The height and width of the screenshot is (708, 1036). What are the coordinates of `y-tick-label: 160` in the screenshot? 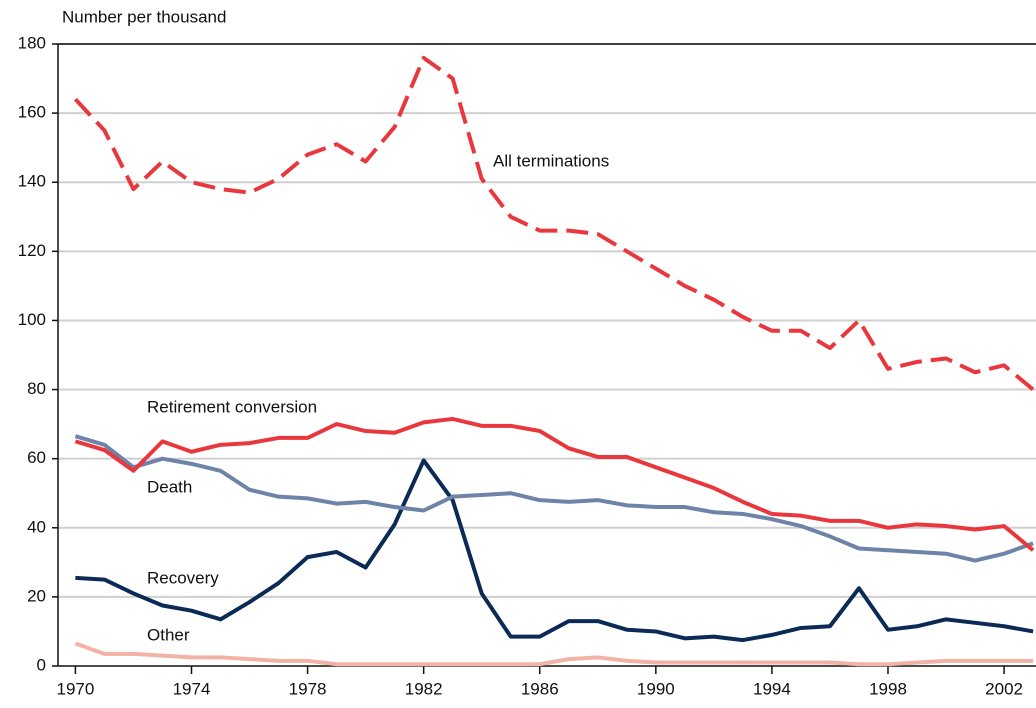 It's located at (32, 112).